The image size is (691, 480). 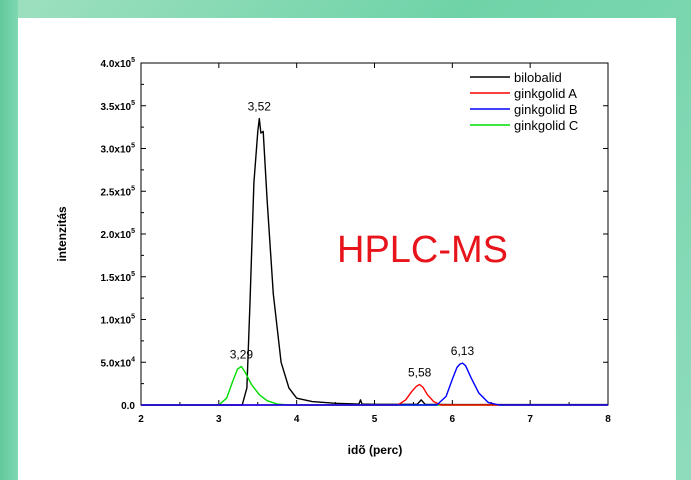 I want to click on x-axis-title: idõ (perc), so click(x=375, y=450).